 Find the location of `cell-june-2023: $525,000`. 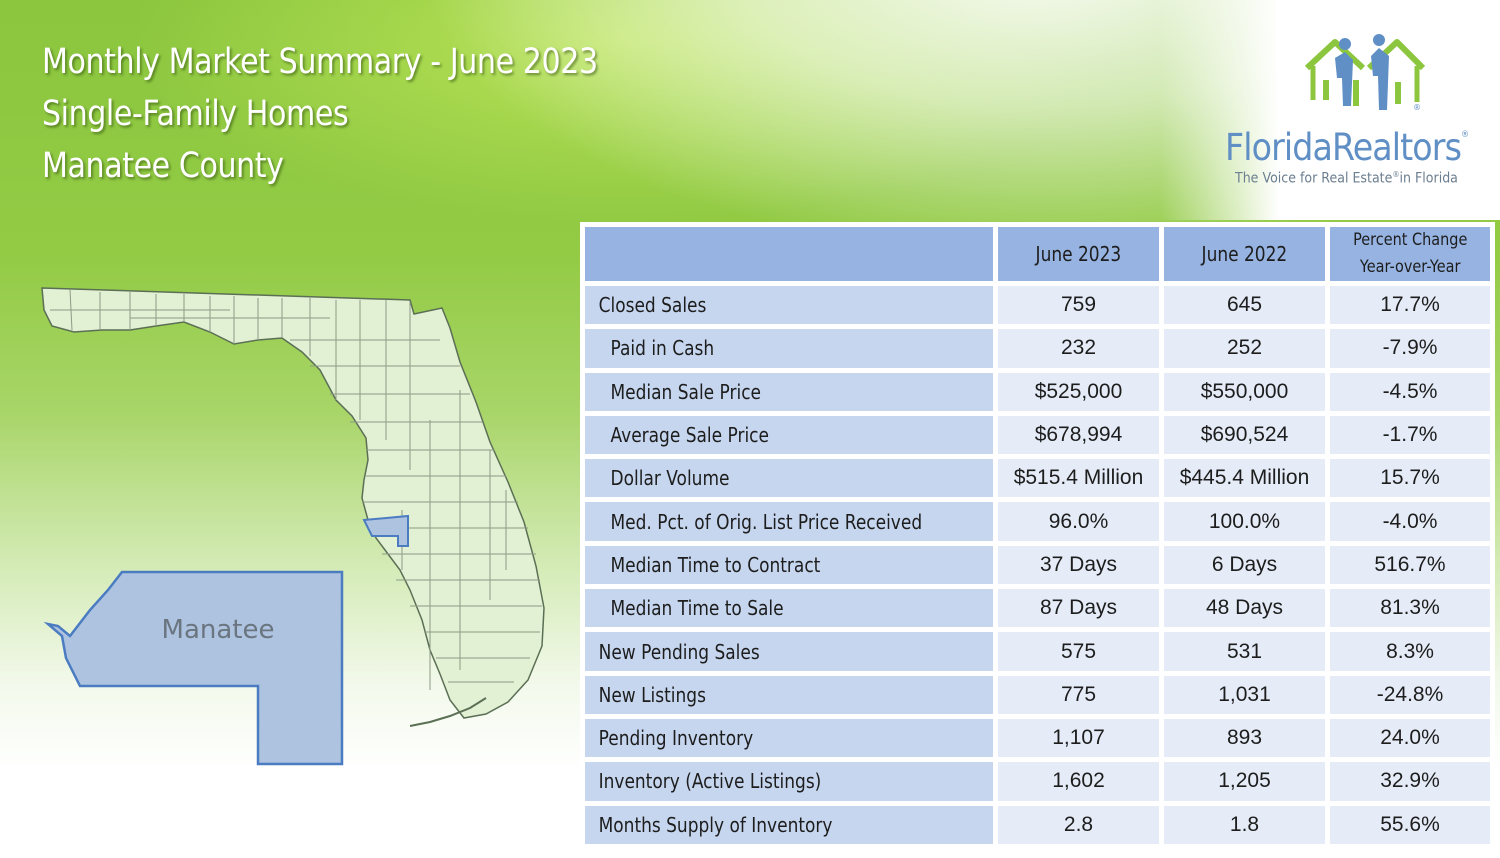

cell-june-2023: $525,000 is located at coordinates (1078, 391).